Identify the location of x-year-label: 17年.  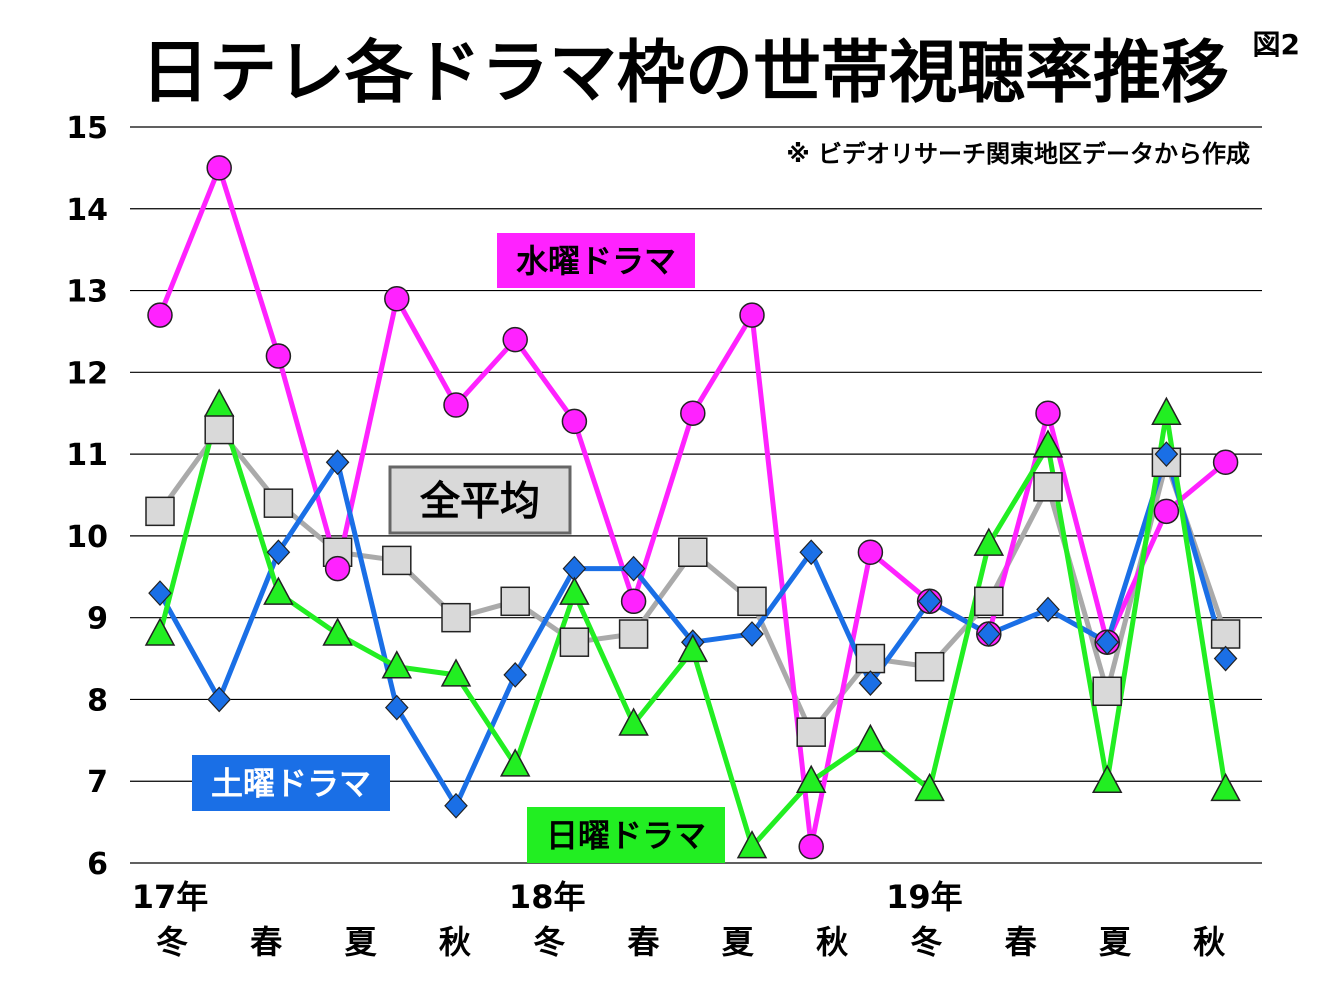
(170, 897).